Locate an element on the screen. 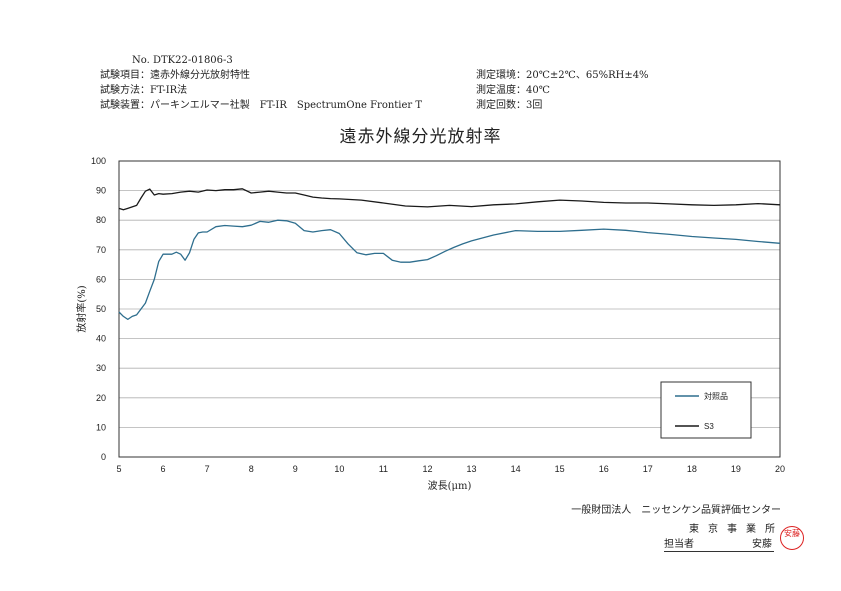 This screenshot has height=591, width=841. y-tick-label: 20 is located at coordinates (101, 398).